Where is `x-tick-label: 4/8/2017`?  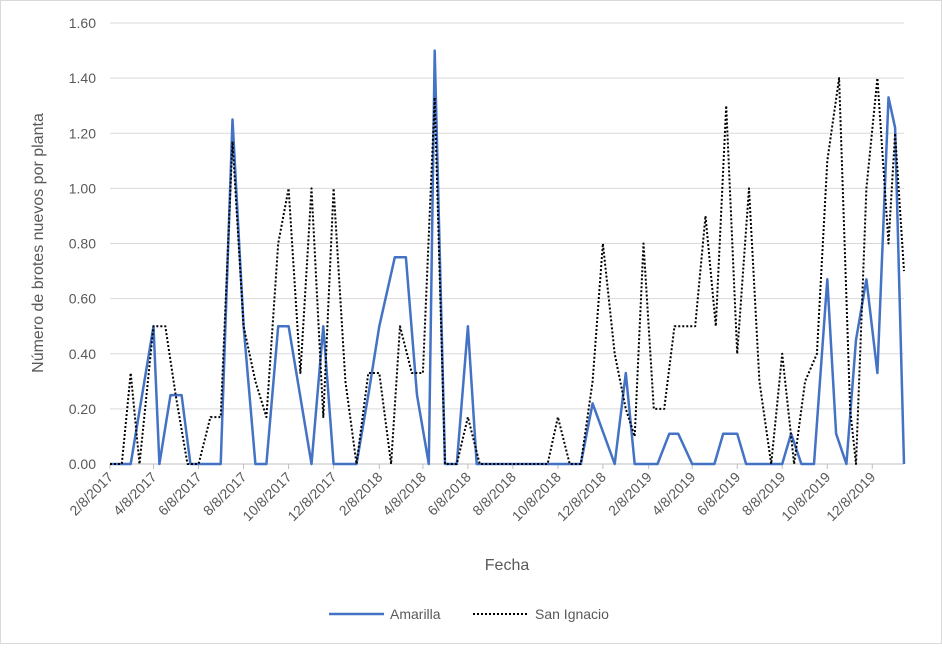
x-tick-label: 4/8/2017 is located at coordinates (135, 494).